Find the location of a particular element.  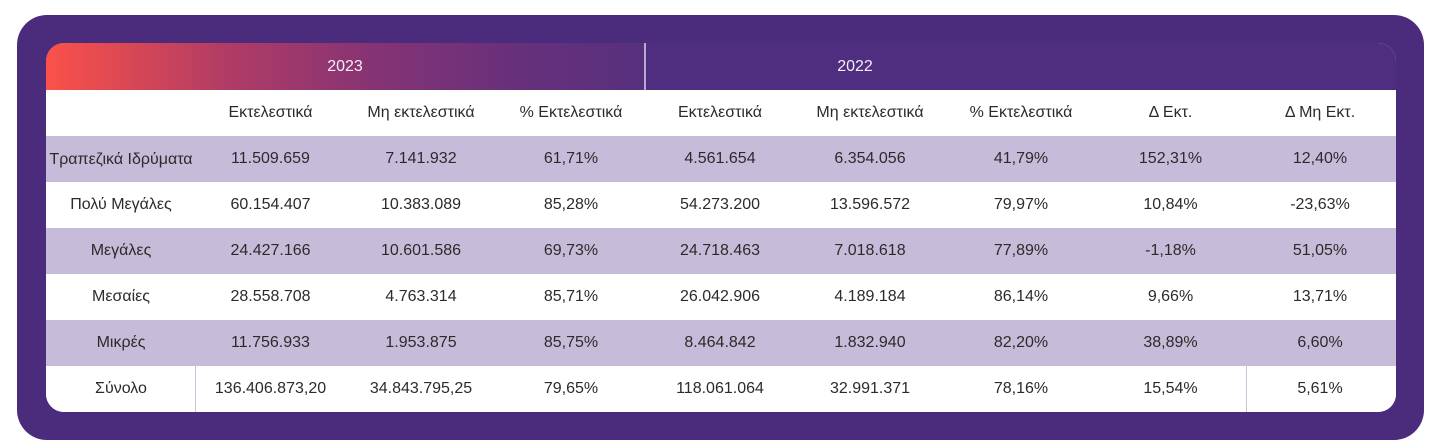

table-cell: 61,71% is located at coordinates (571, 158).